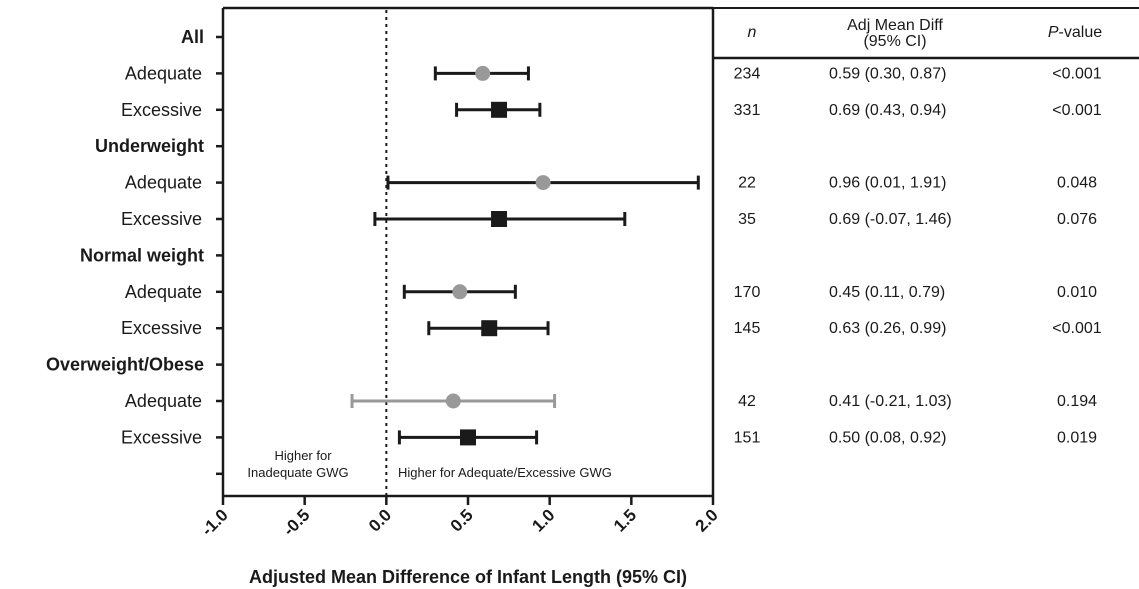 Image resolution: width=1139 pixels, height=589 pixels. What do you see at coordinates (752, 32) in the screenshot?
I see `header-n: n` at bounding box center [752, 32].